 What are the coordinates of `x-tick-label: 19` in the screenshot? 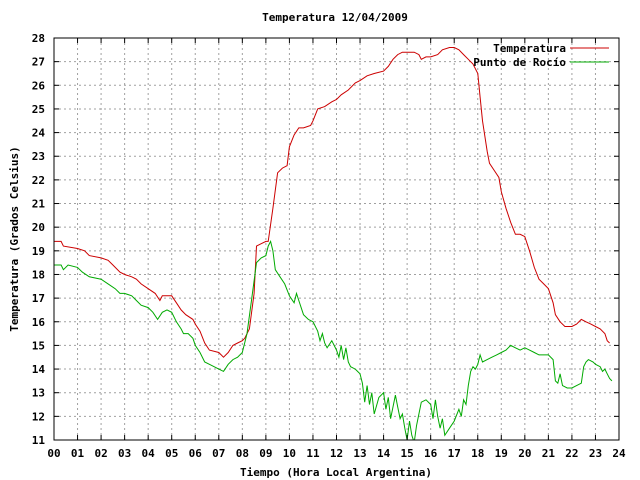 It's located at (501, 453).